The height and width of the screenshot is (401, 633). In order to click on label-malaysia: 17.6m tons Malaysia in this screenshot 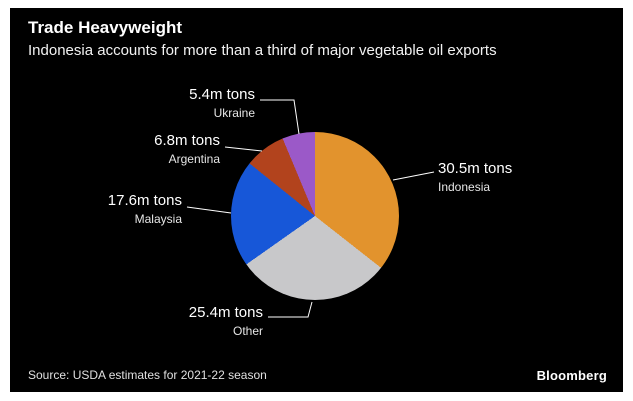, I will do `click(124, 209)`.